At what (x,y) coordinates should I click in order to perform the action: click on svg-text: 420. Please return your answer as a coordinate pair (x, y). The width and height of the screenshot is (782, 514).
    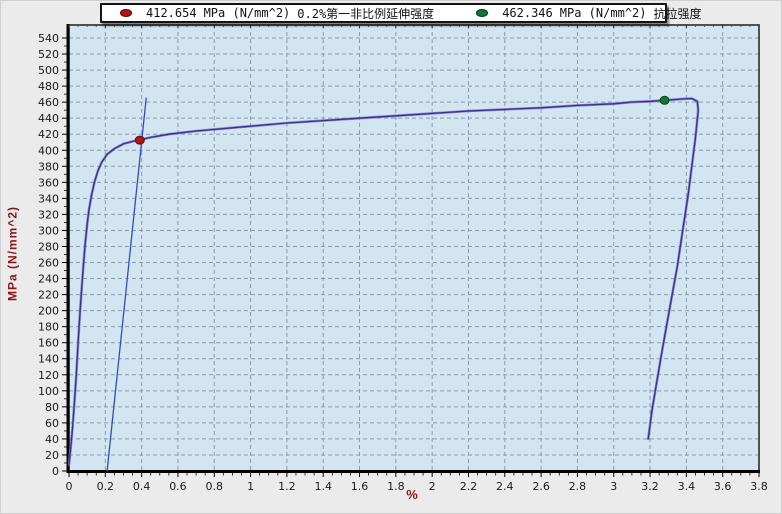
    Looking at the image, I should click on (48, 134).